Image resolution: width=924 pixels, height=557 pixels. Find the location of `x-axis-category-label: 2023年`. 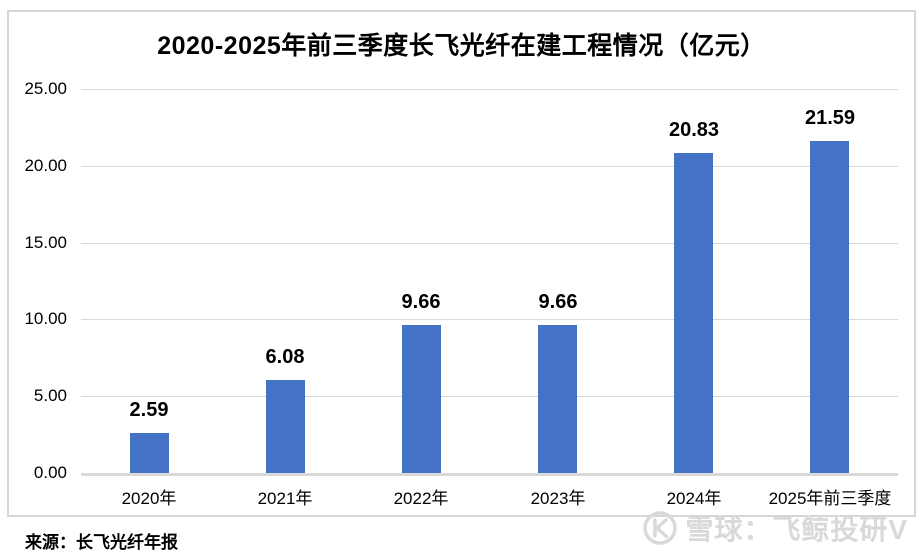

x-axis-category-label: 2023年 is located at coordinates (558, 498).